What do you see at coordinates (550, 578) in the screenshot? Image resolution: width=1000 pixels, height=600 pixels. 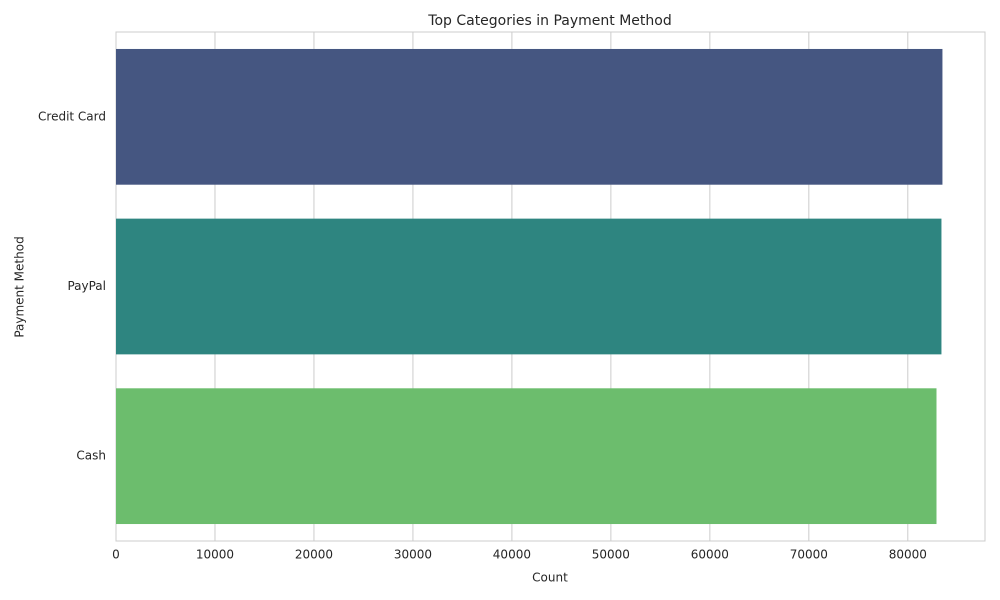 I see `x-axis-label: Count` at bounding box center [550, 578].